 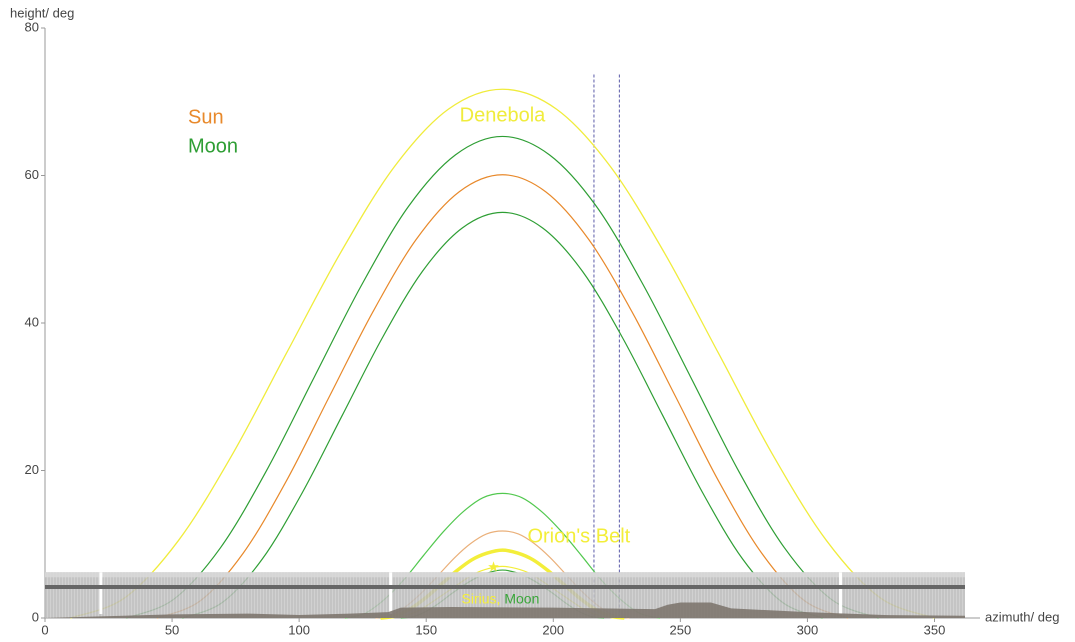 What do you see at coordinates (505, 575) in the screenshot?
I see `horizon-band-top` at bounding box center [505, 575].